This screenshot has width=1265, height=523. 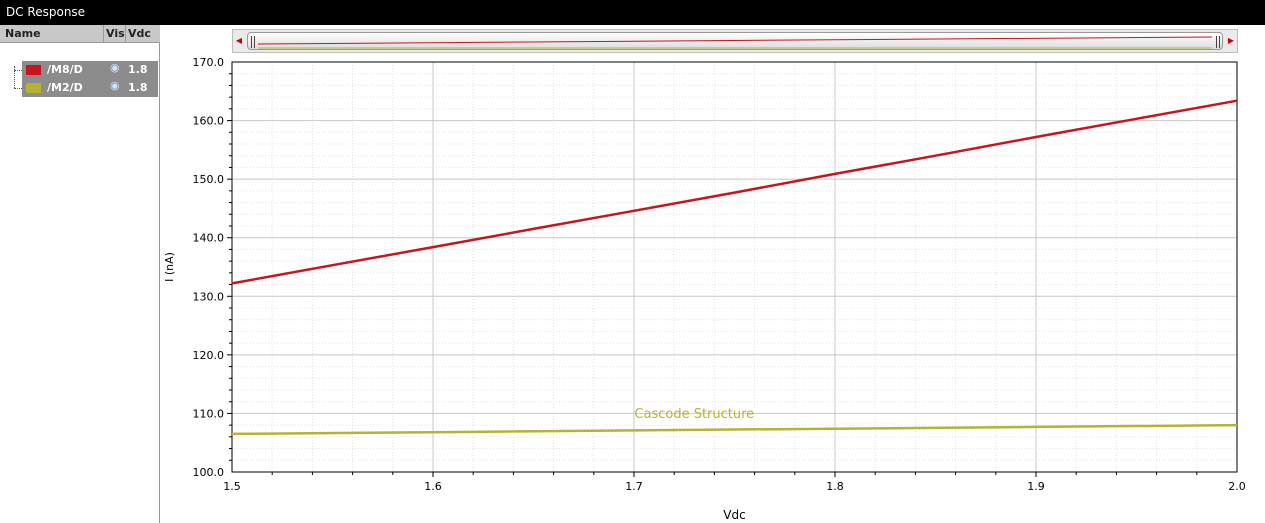 I want to click on column-value: Vdc, so click(x=139, y=33).